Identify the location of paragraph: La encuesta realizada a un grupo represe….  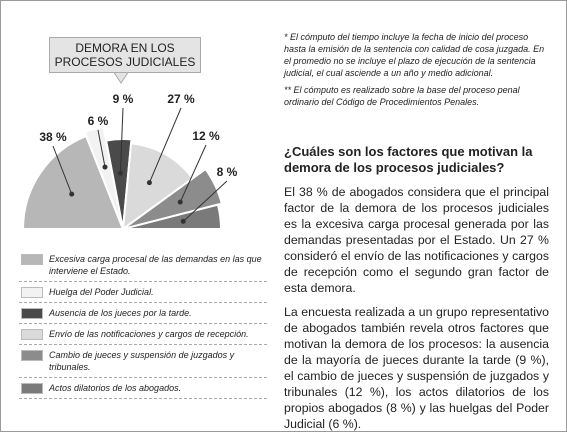
(416, 368).